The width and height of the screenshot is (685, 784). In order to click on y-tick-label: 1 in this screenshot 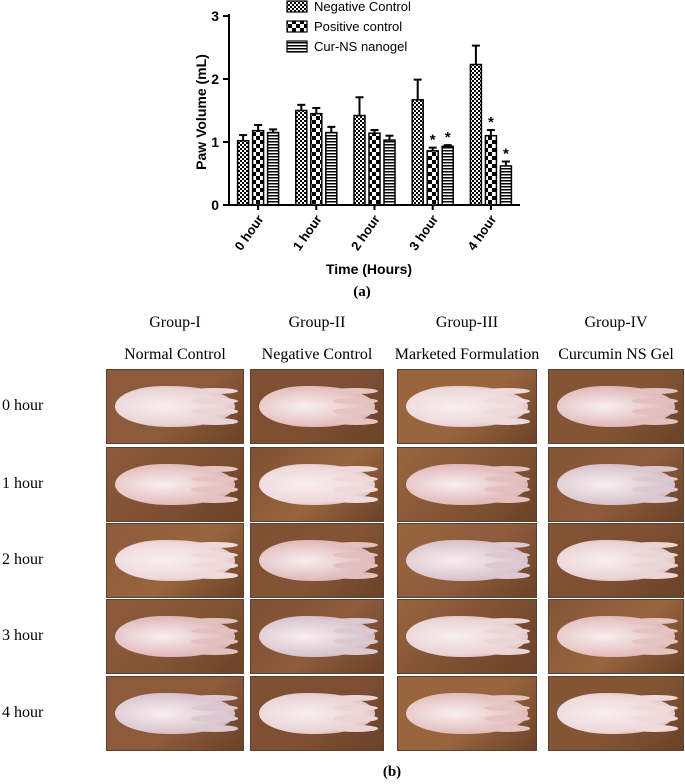, I will do `click(215, 142)`.